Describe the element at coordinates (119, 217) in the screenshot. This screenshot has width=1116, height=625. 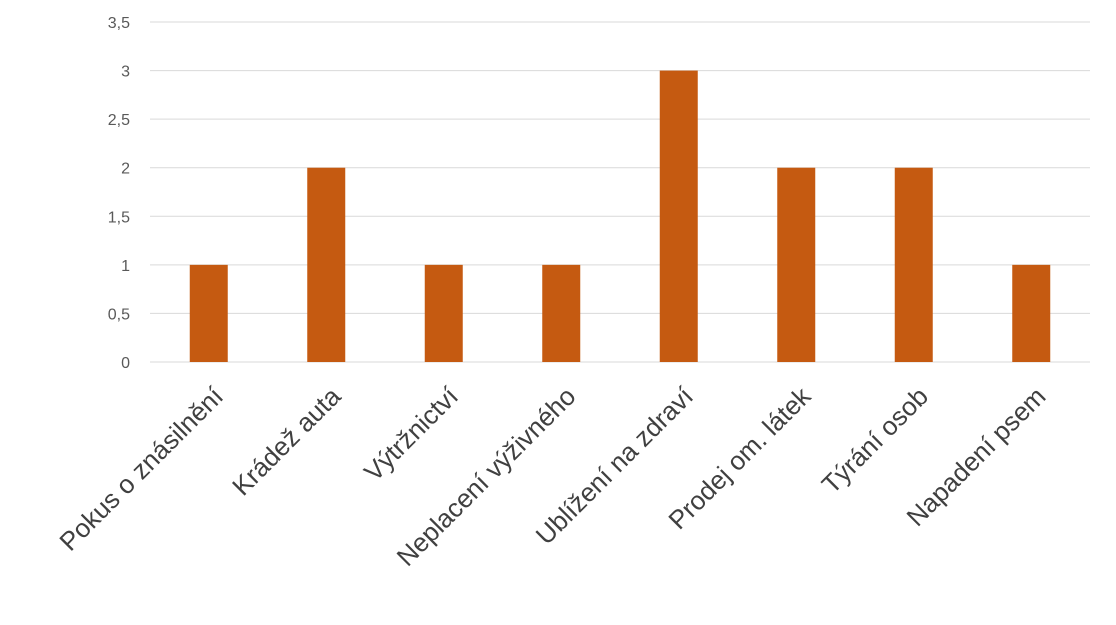
I see `y-tick-label: 1,5` at that location.